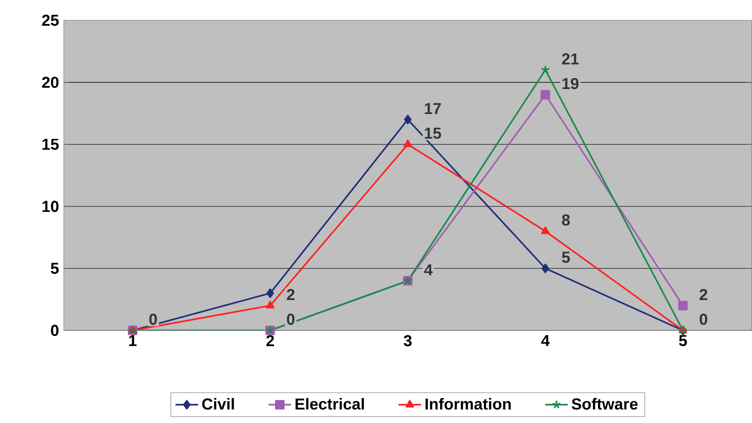  I want to click on x-tick-label: 4, so click(545, 340).